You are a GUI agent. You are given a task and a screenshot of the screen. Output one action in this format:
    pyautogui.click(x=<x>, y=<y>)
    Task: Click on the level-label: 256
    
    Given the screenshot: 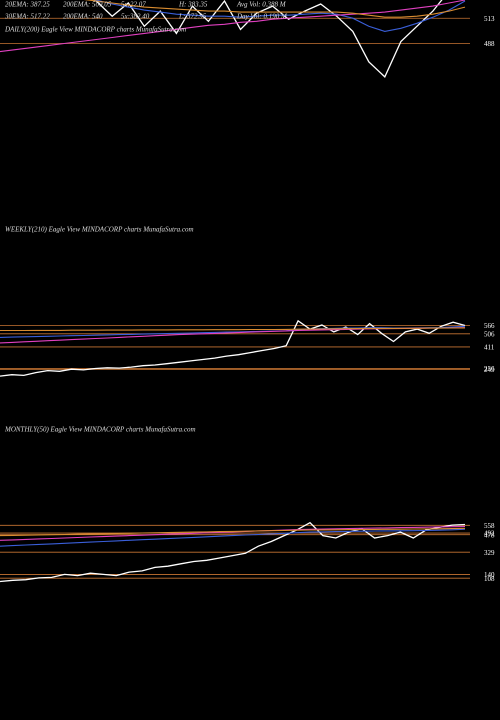 What is the action you would take?
    pyautogui.click(x=489, y=369)
    